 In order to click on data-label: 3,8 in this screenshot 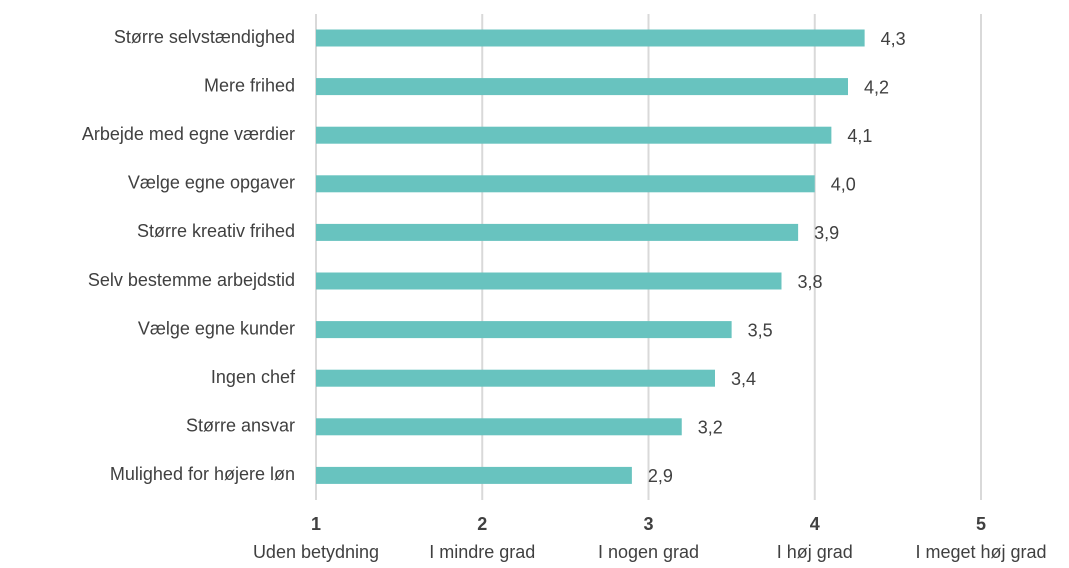, I will do `click(810, 282)`.